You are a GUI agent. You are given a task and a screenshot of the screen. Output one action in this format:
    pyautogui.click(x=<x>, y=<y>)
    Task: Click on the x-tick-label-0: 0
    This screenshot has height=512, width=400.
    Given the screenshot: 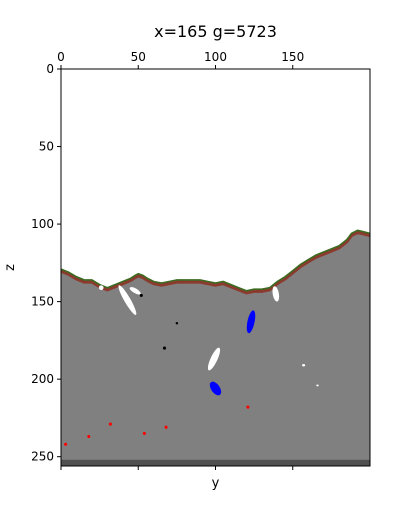 What is the action you would take?
    pyautogui.click(x=61, y=57)
    